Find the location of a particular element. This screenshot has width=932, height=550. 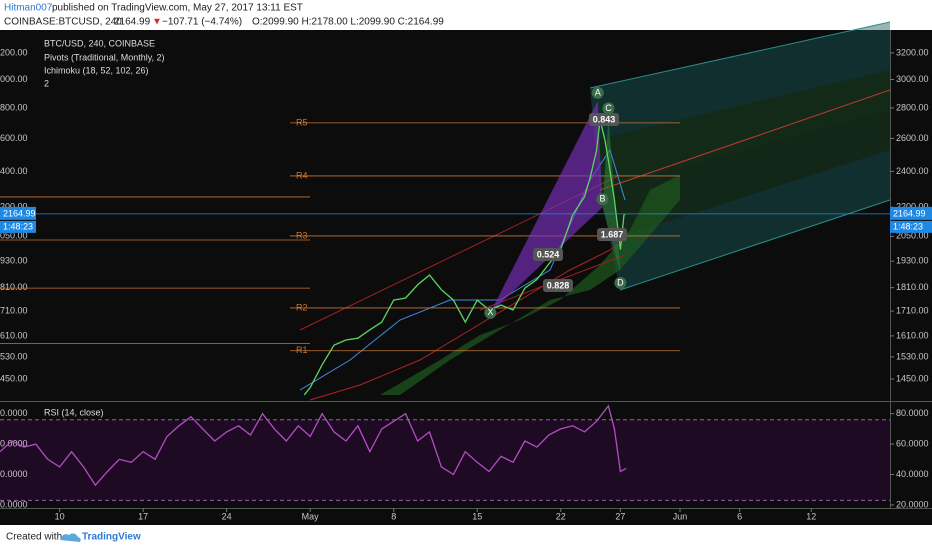

y-tick-label-left: 2400.00 is located at coordinates (14, 171).